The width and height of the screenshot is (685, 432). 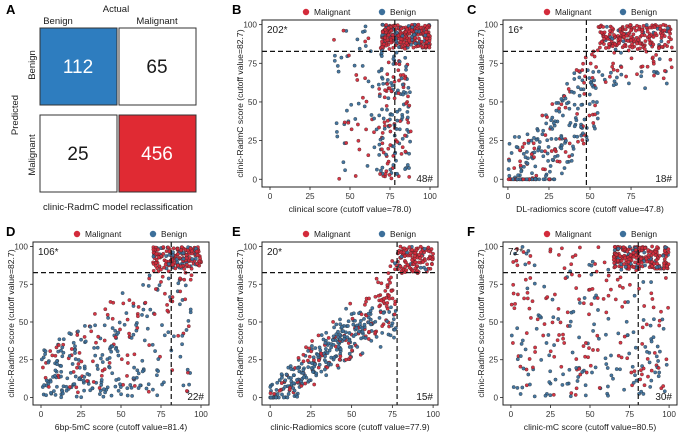 I want to click on x-tick-label: 50, so click(x=121, y=414).